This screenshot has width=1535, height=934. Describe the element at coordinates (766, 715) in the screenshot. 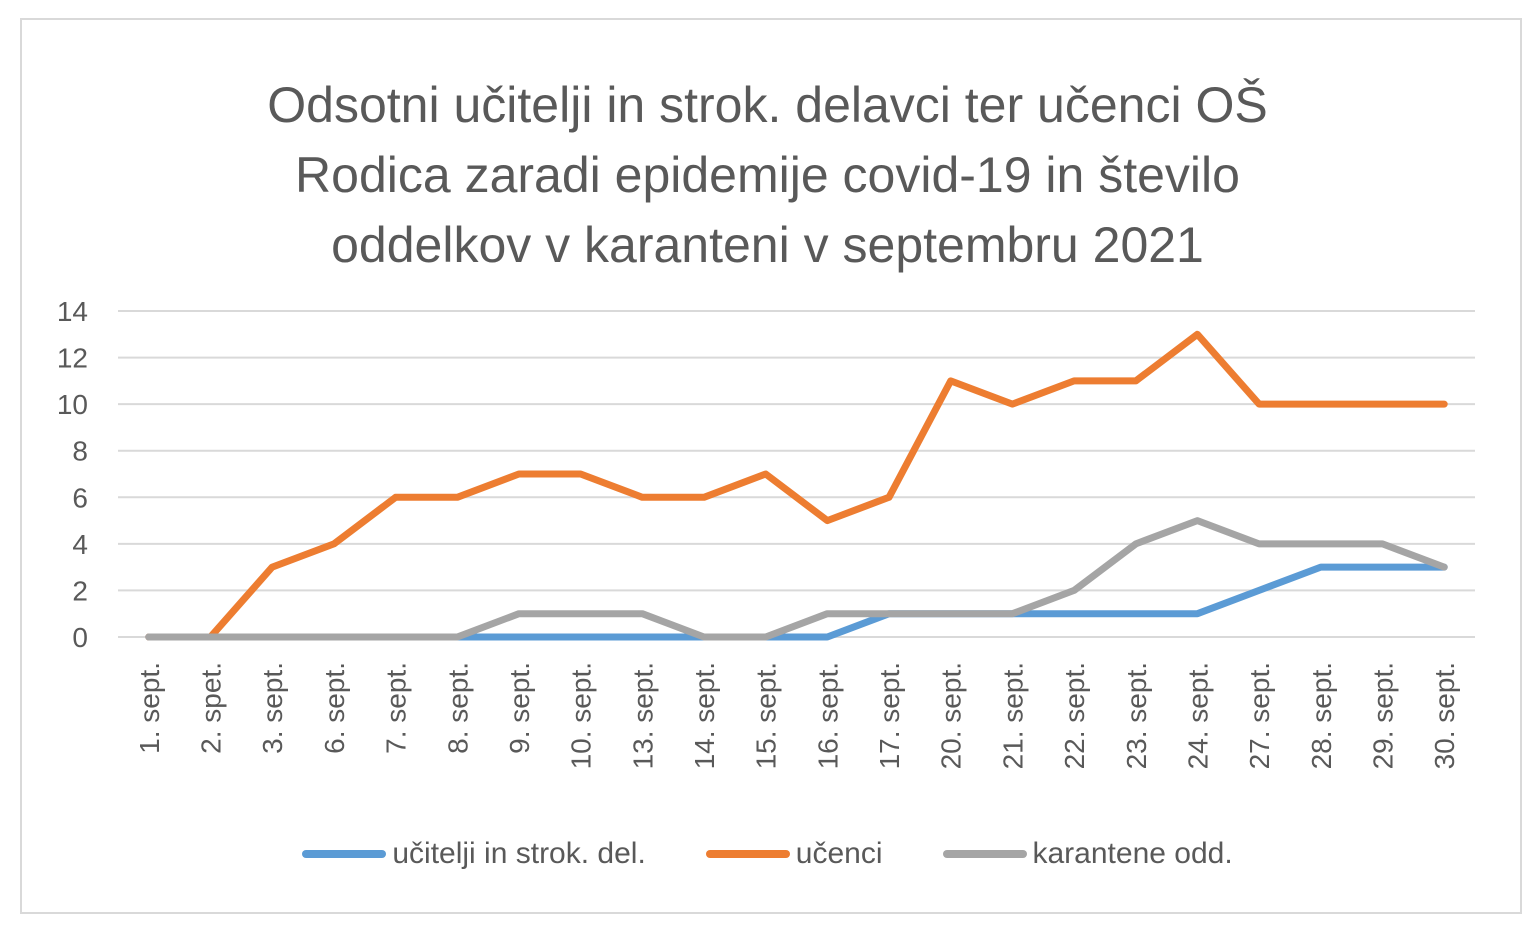

I see `x-tick-label: 15. sept.` at that location.